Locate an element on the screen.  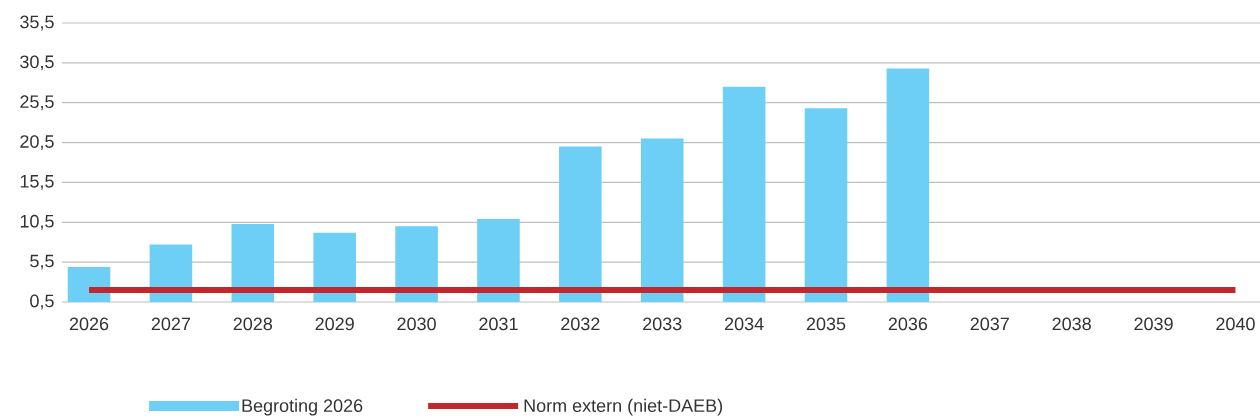
x-tick-label: 2037 is located at coordinates (989, 324).